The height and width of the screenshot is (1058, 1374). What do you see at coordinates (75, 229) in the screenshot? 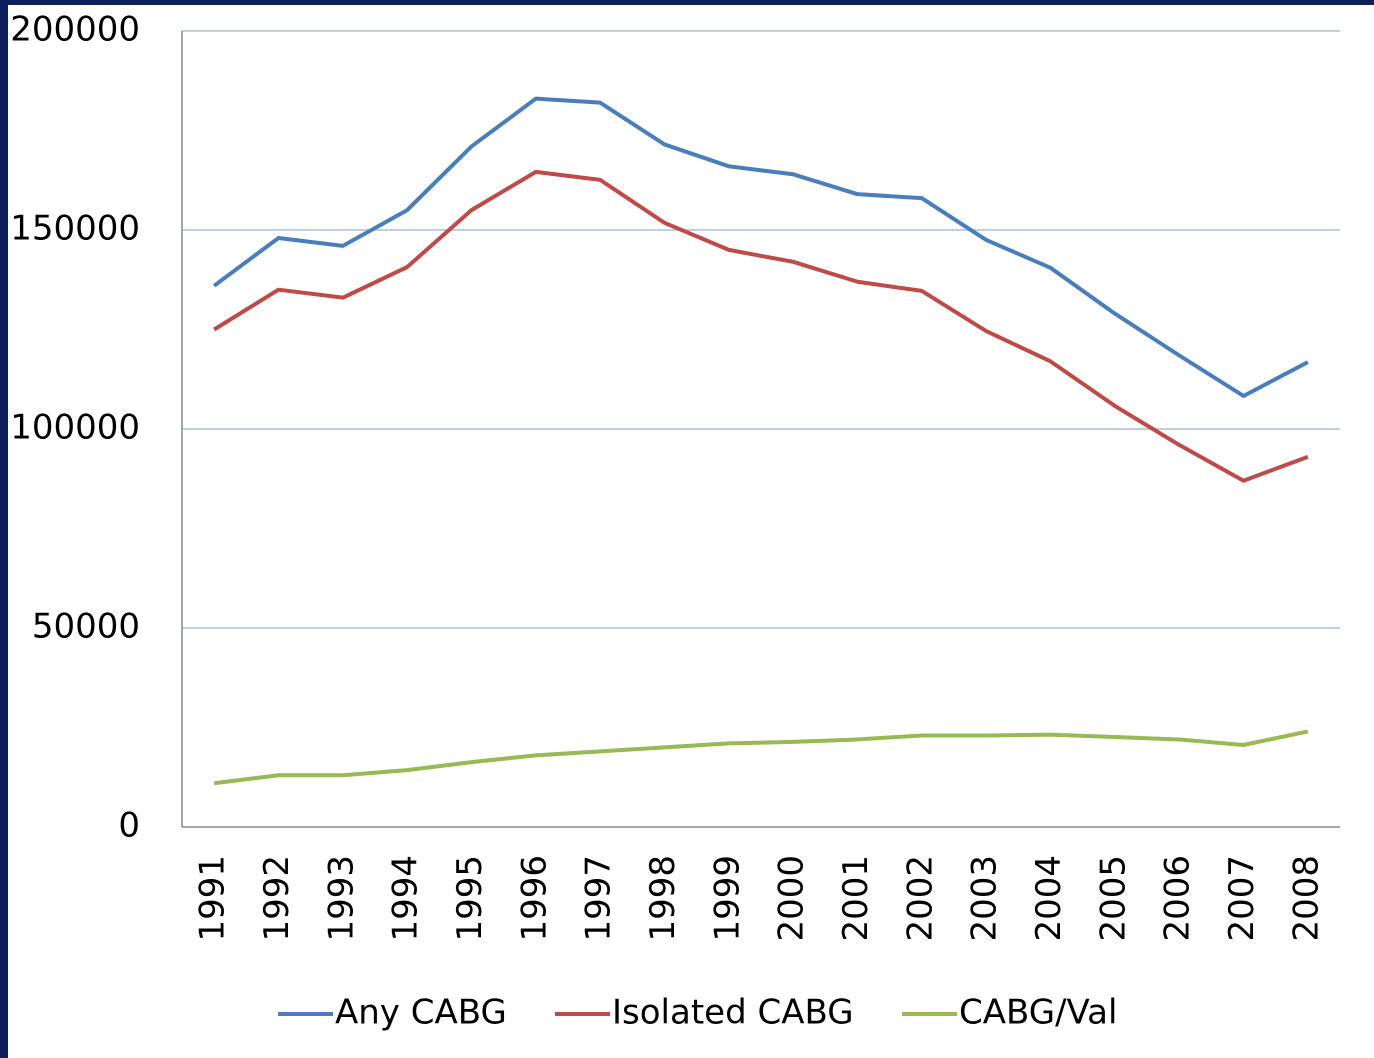
I see `y-tick-label: 150000` at bounding box center [75, 229].